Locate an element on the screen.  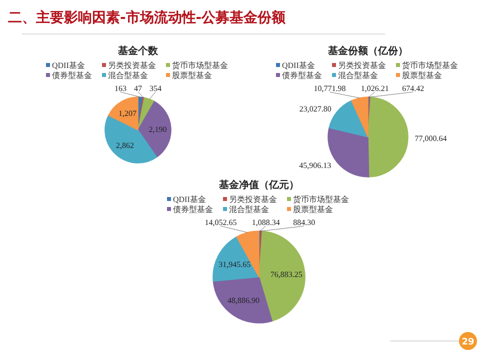
data-label: 354 is located at coordinates (156, 88).